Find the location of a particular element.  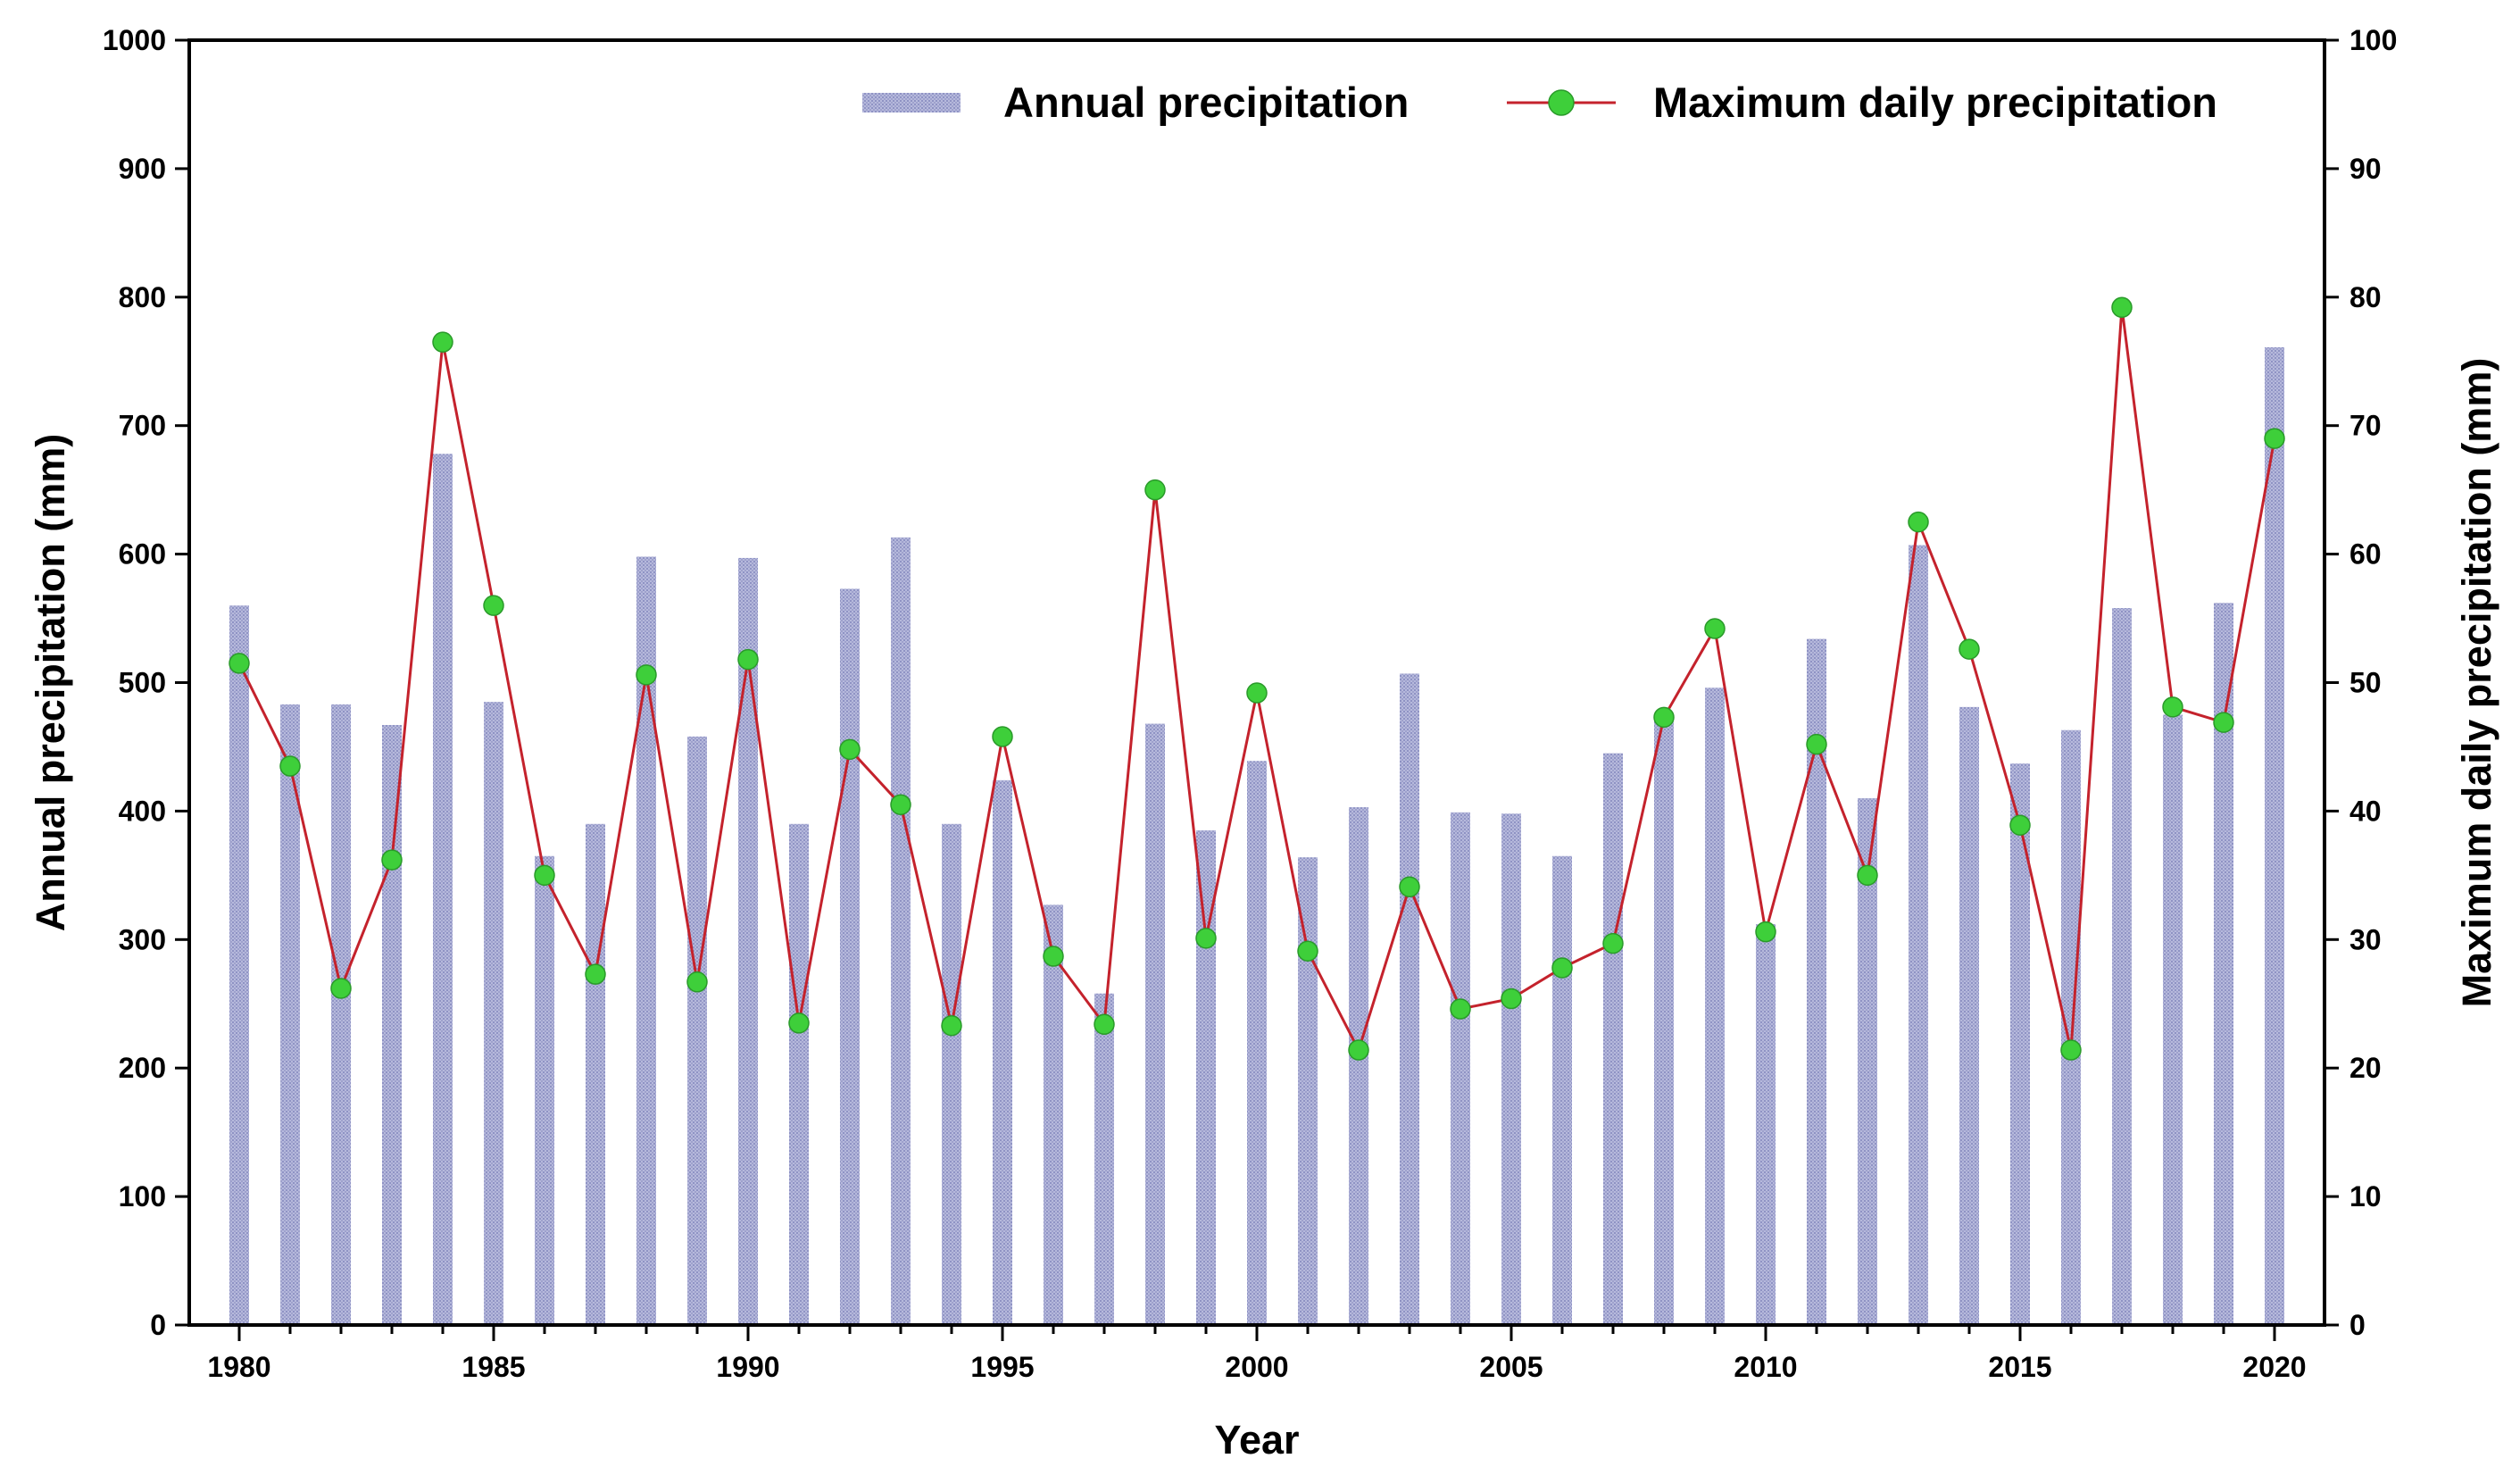

point-1994 is located at coordinates (951, 1026).